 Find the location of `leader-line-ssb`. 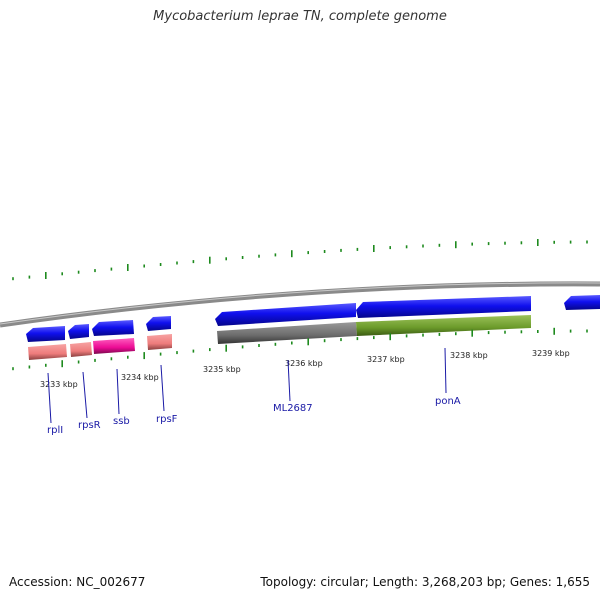

leader-line-ssb is located at coordinates (118, 391).